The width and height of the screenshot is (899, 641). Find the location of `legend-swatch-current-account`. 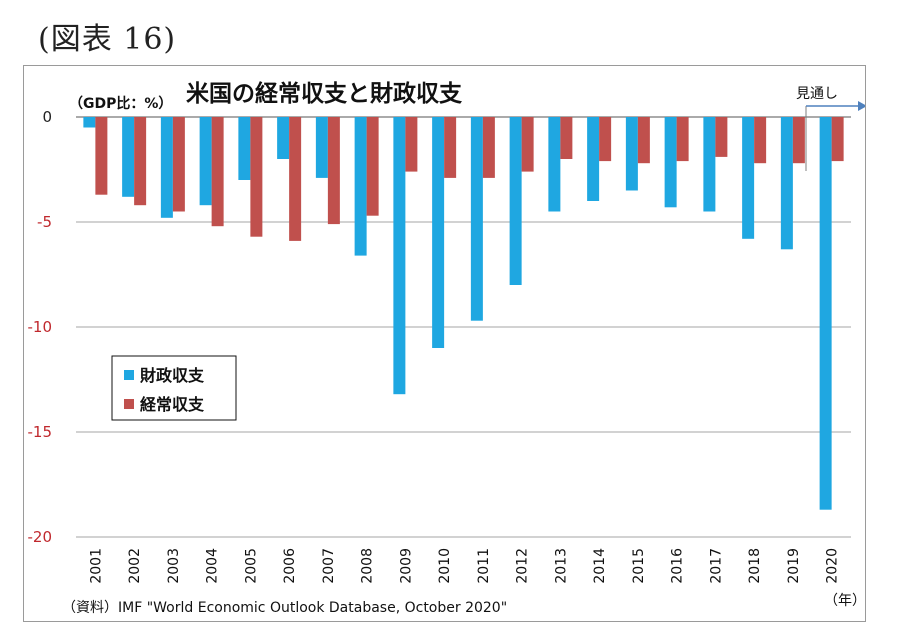

legend-swatch-current-account is located at coordinates (129, 404).